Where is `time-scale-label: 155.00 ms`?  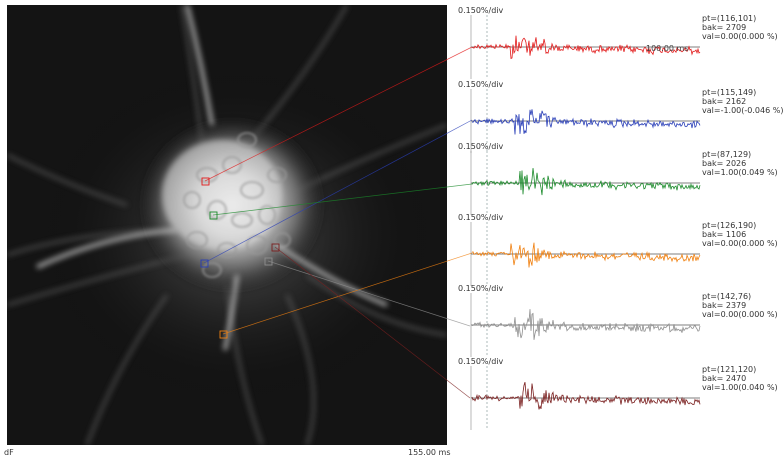
time-scale-label: 155.00 ms is located at coordinates (429, 452).